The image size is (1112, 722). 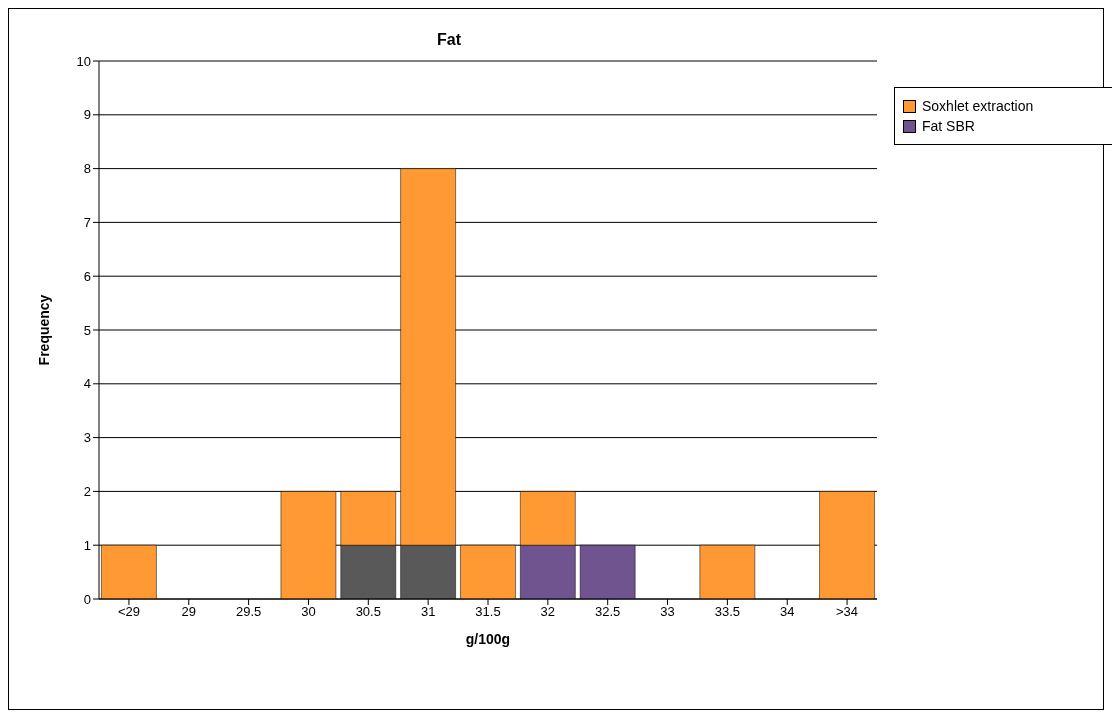 What do you see at coordinates (667, 612) in the screenshot?
I see `x-tick-label: 33` at bounding box center [667, 612].